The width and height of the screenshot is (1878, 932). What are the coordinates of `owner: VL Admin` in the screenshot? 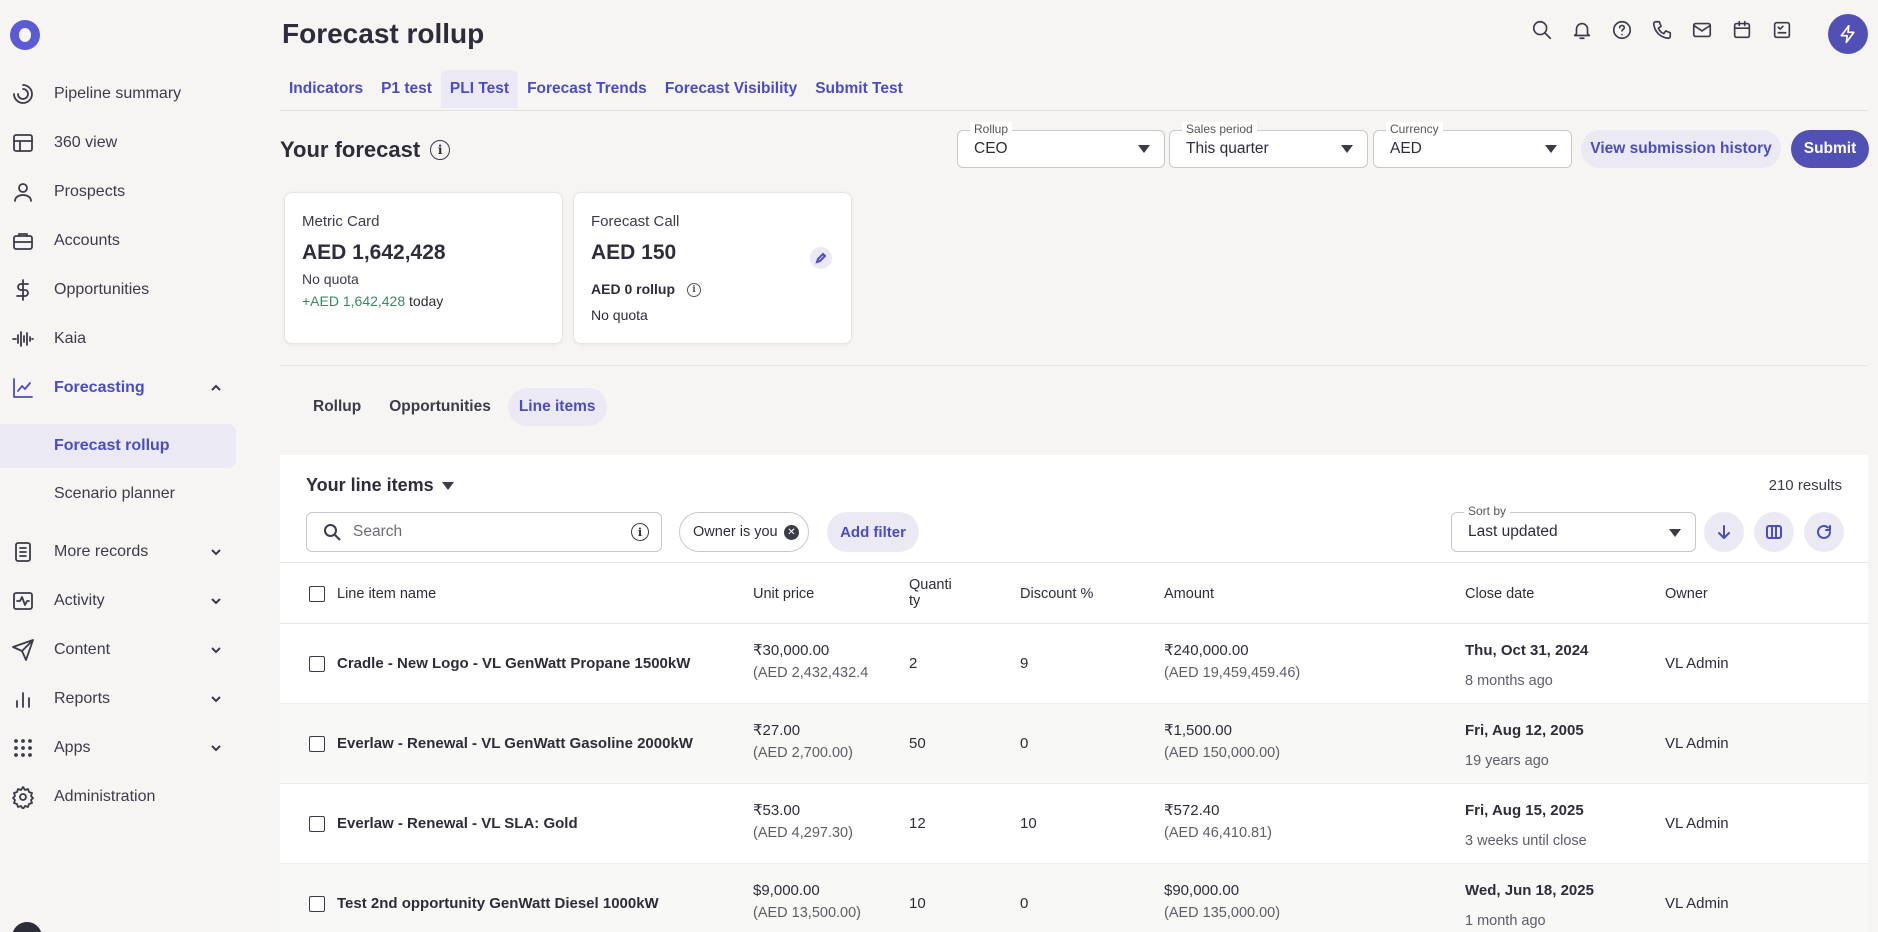 It's located at (1697, 743).